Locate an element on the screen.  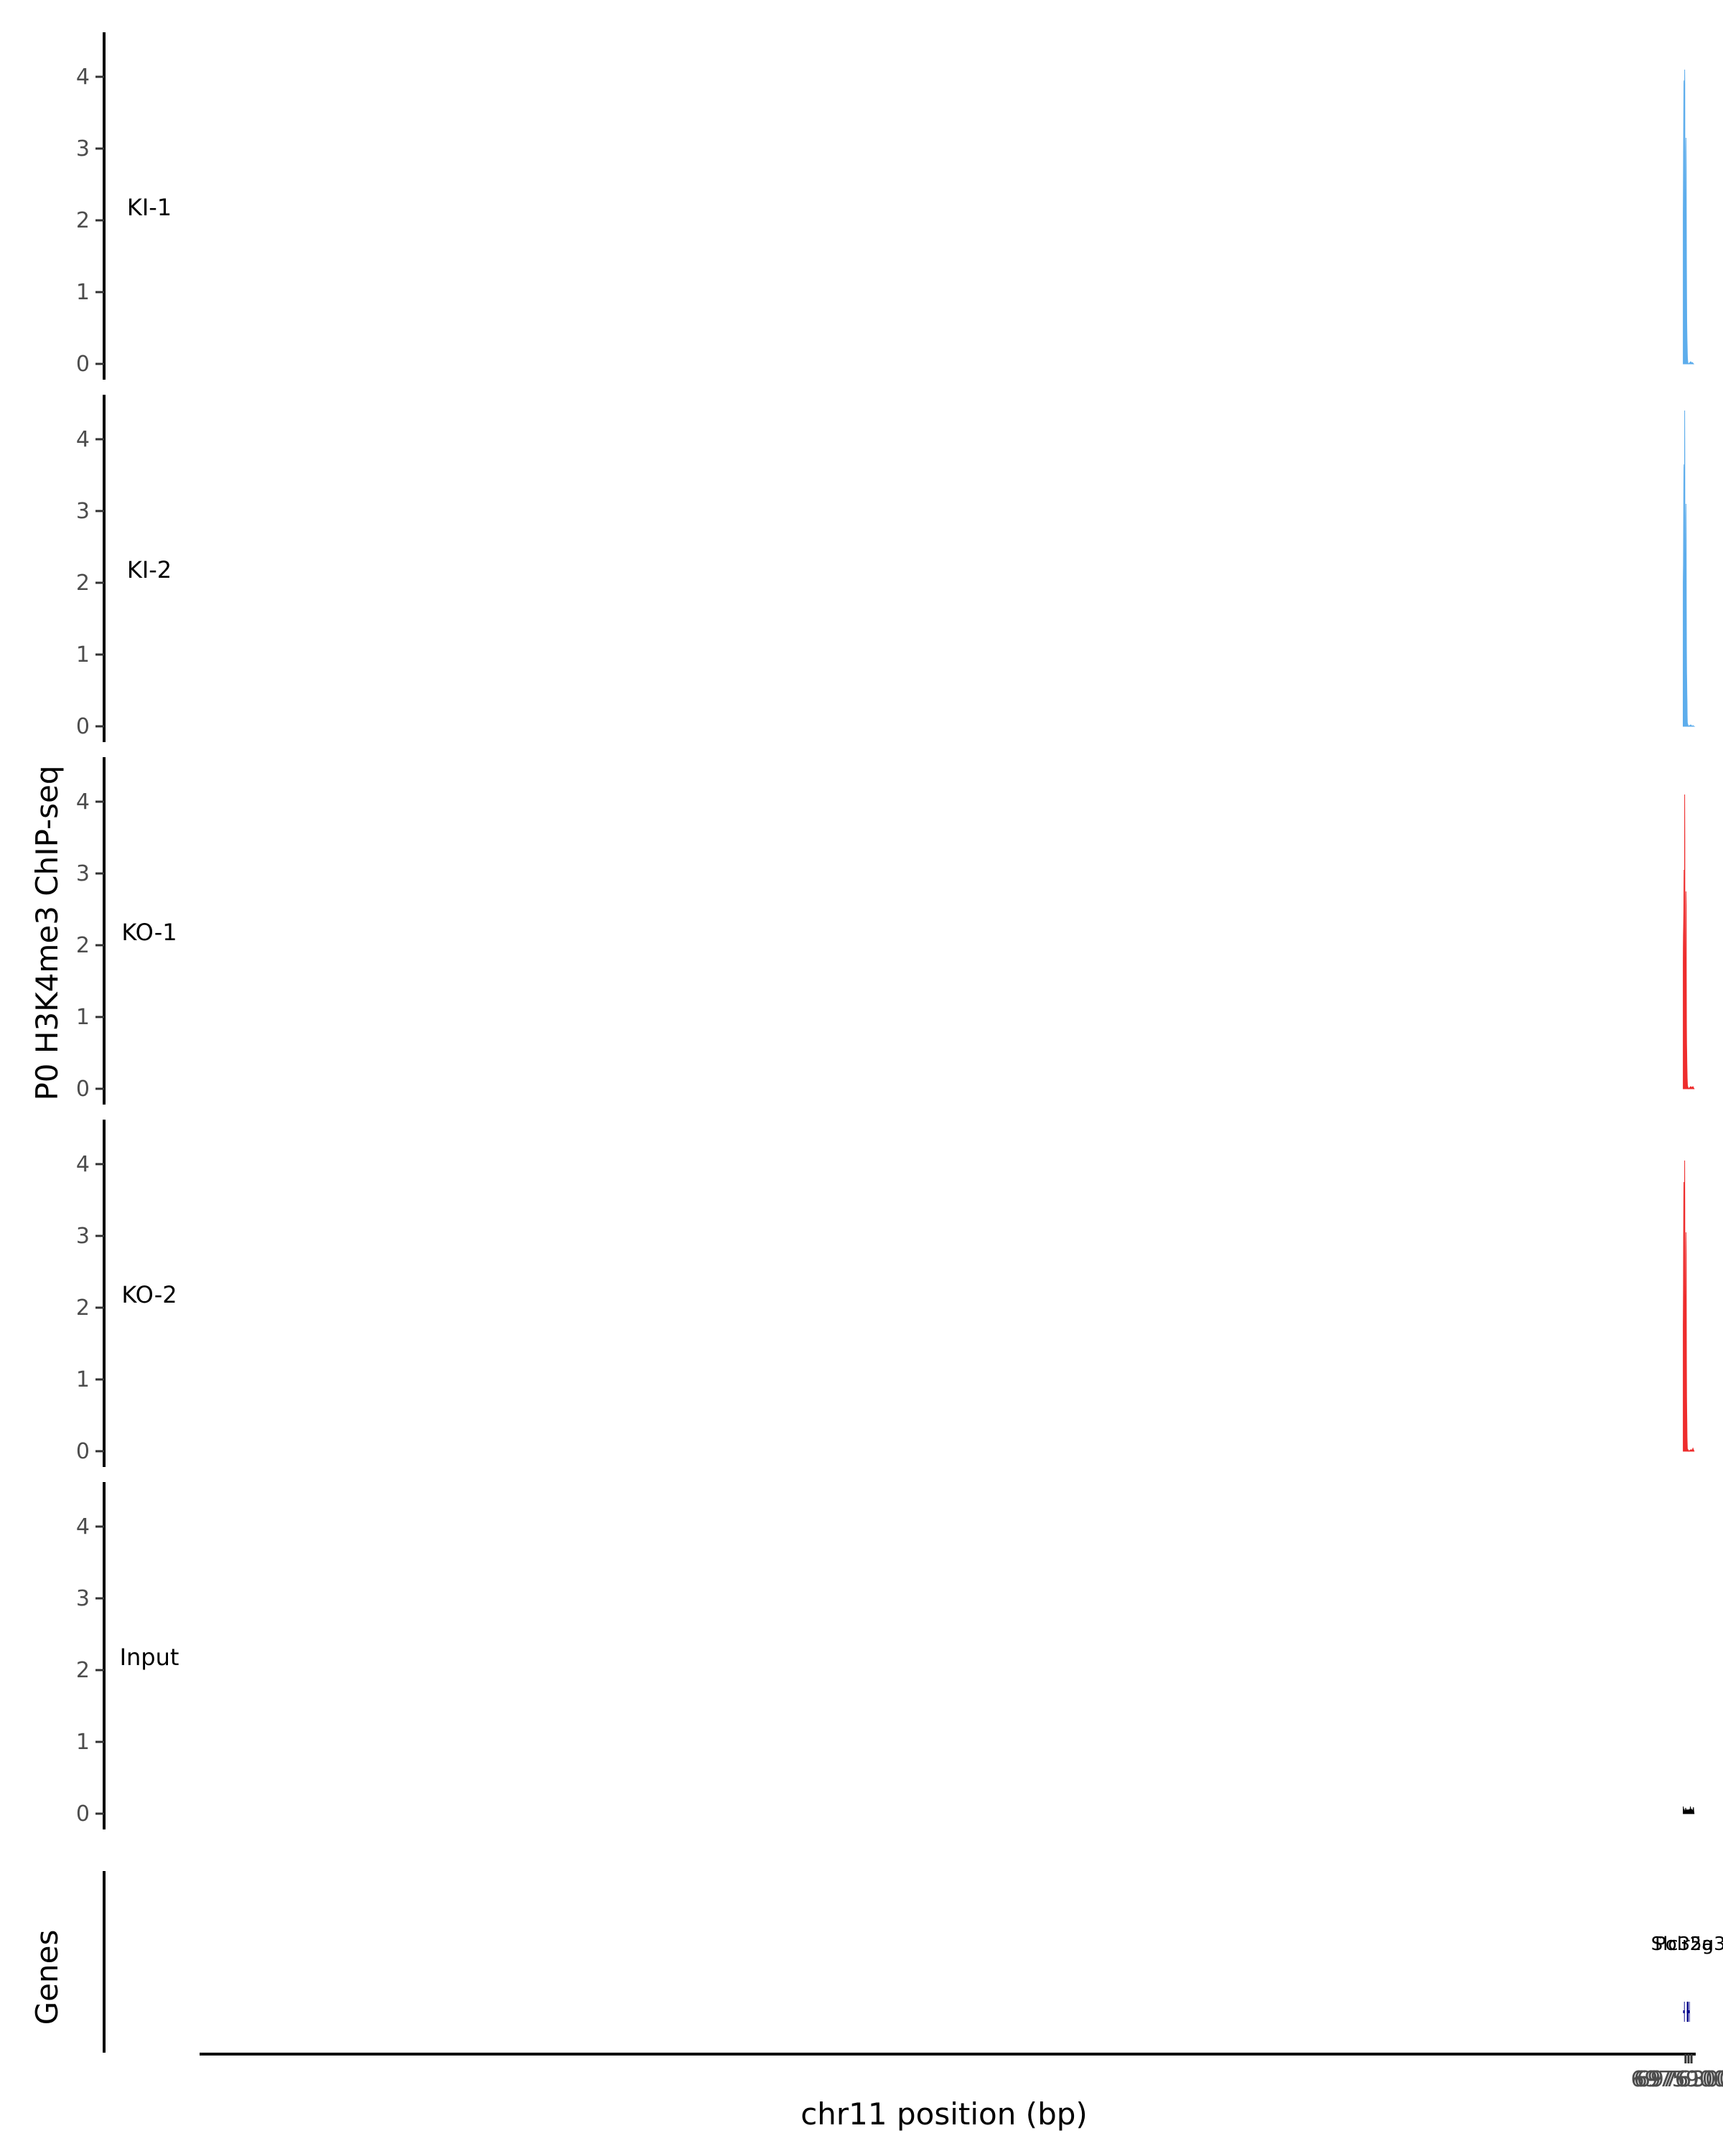
x-tick-label: 69763000 is located at coordinates (1680, 2079).